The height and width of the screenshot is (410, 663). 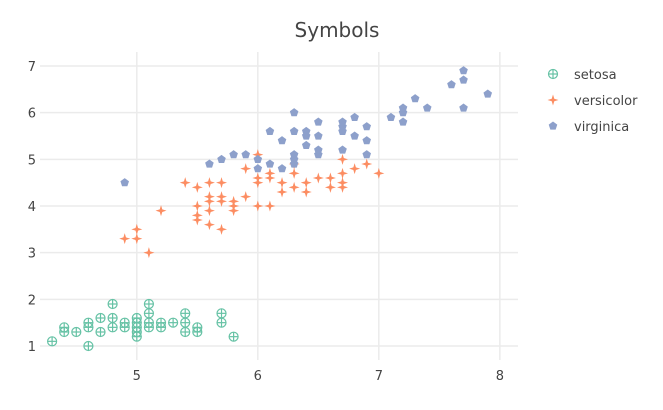 What do you see at coordinates (589, 127) in the screenshot?
I see `legend-item-virginica: virginica` at bounding box center [589, 127].